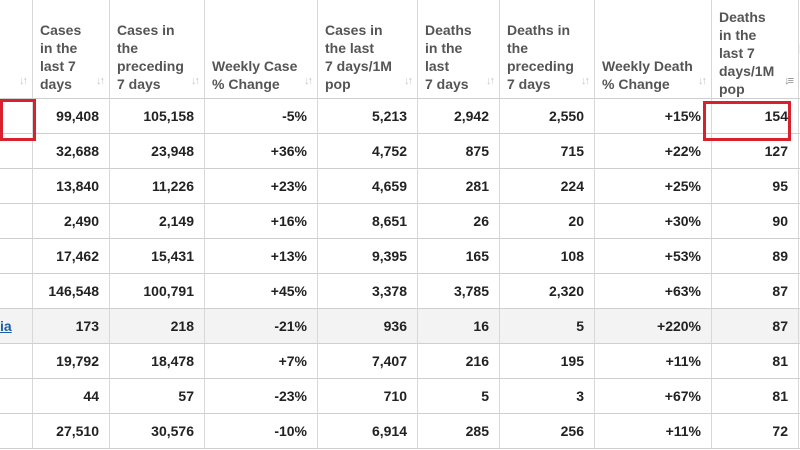 The height and width of the screenshot is (450, 800). What do you see at coordinates (755, 256) in the screenshot?
I see `table-cell: 89` at bounding box center [755, 256].